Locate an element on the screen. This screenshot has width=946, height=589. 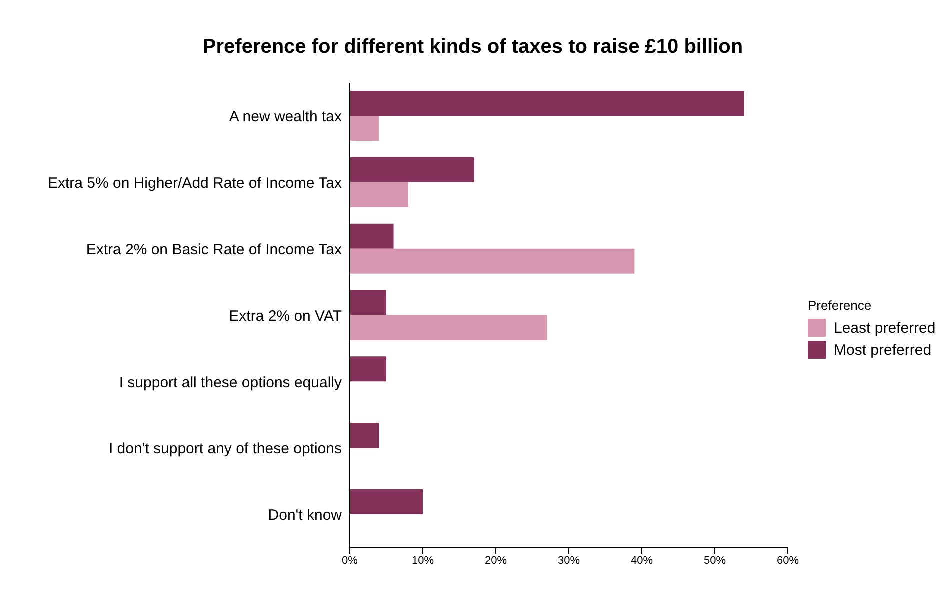
y-tick-label: Extra 2% on VAT is located at coordinates (285, 316).